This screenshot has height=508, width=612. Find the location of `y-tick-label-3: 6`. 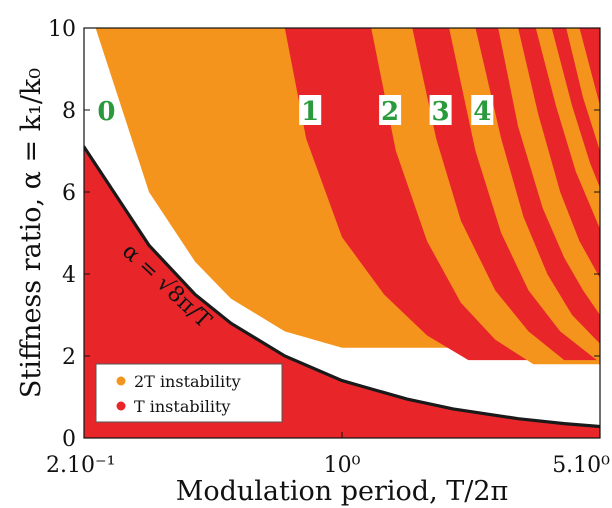

y-tick-label-3: 6 is located at coordinates (69, 193).